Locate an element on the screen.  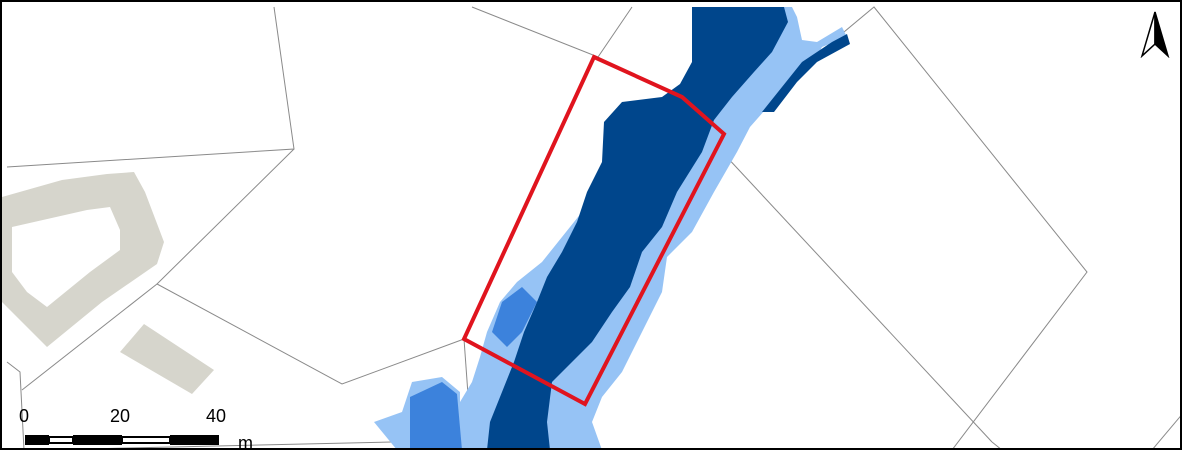
scale-bar is located at coordinates (122, 440).